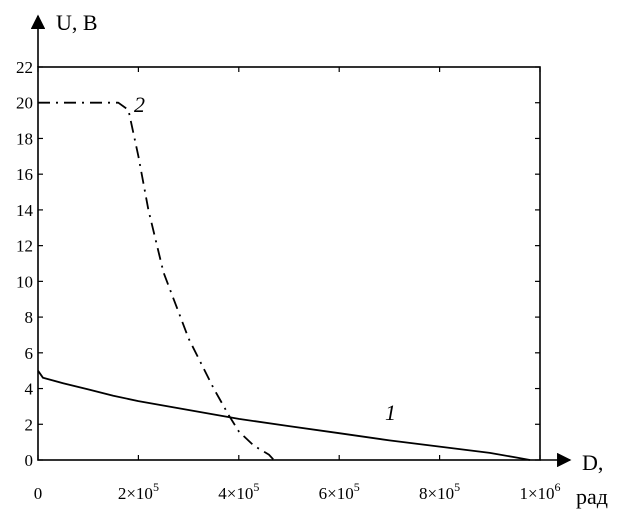 This screenshot has height=510, width=628. What do you see at coordinates (436, 493) in the screenshot?
I see `x-tick-label-base: 8×10` at bounding box center [436, 493].